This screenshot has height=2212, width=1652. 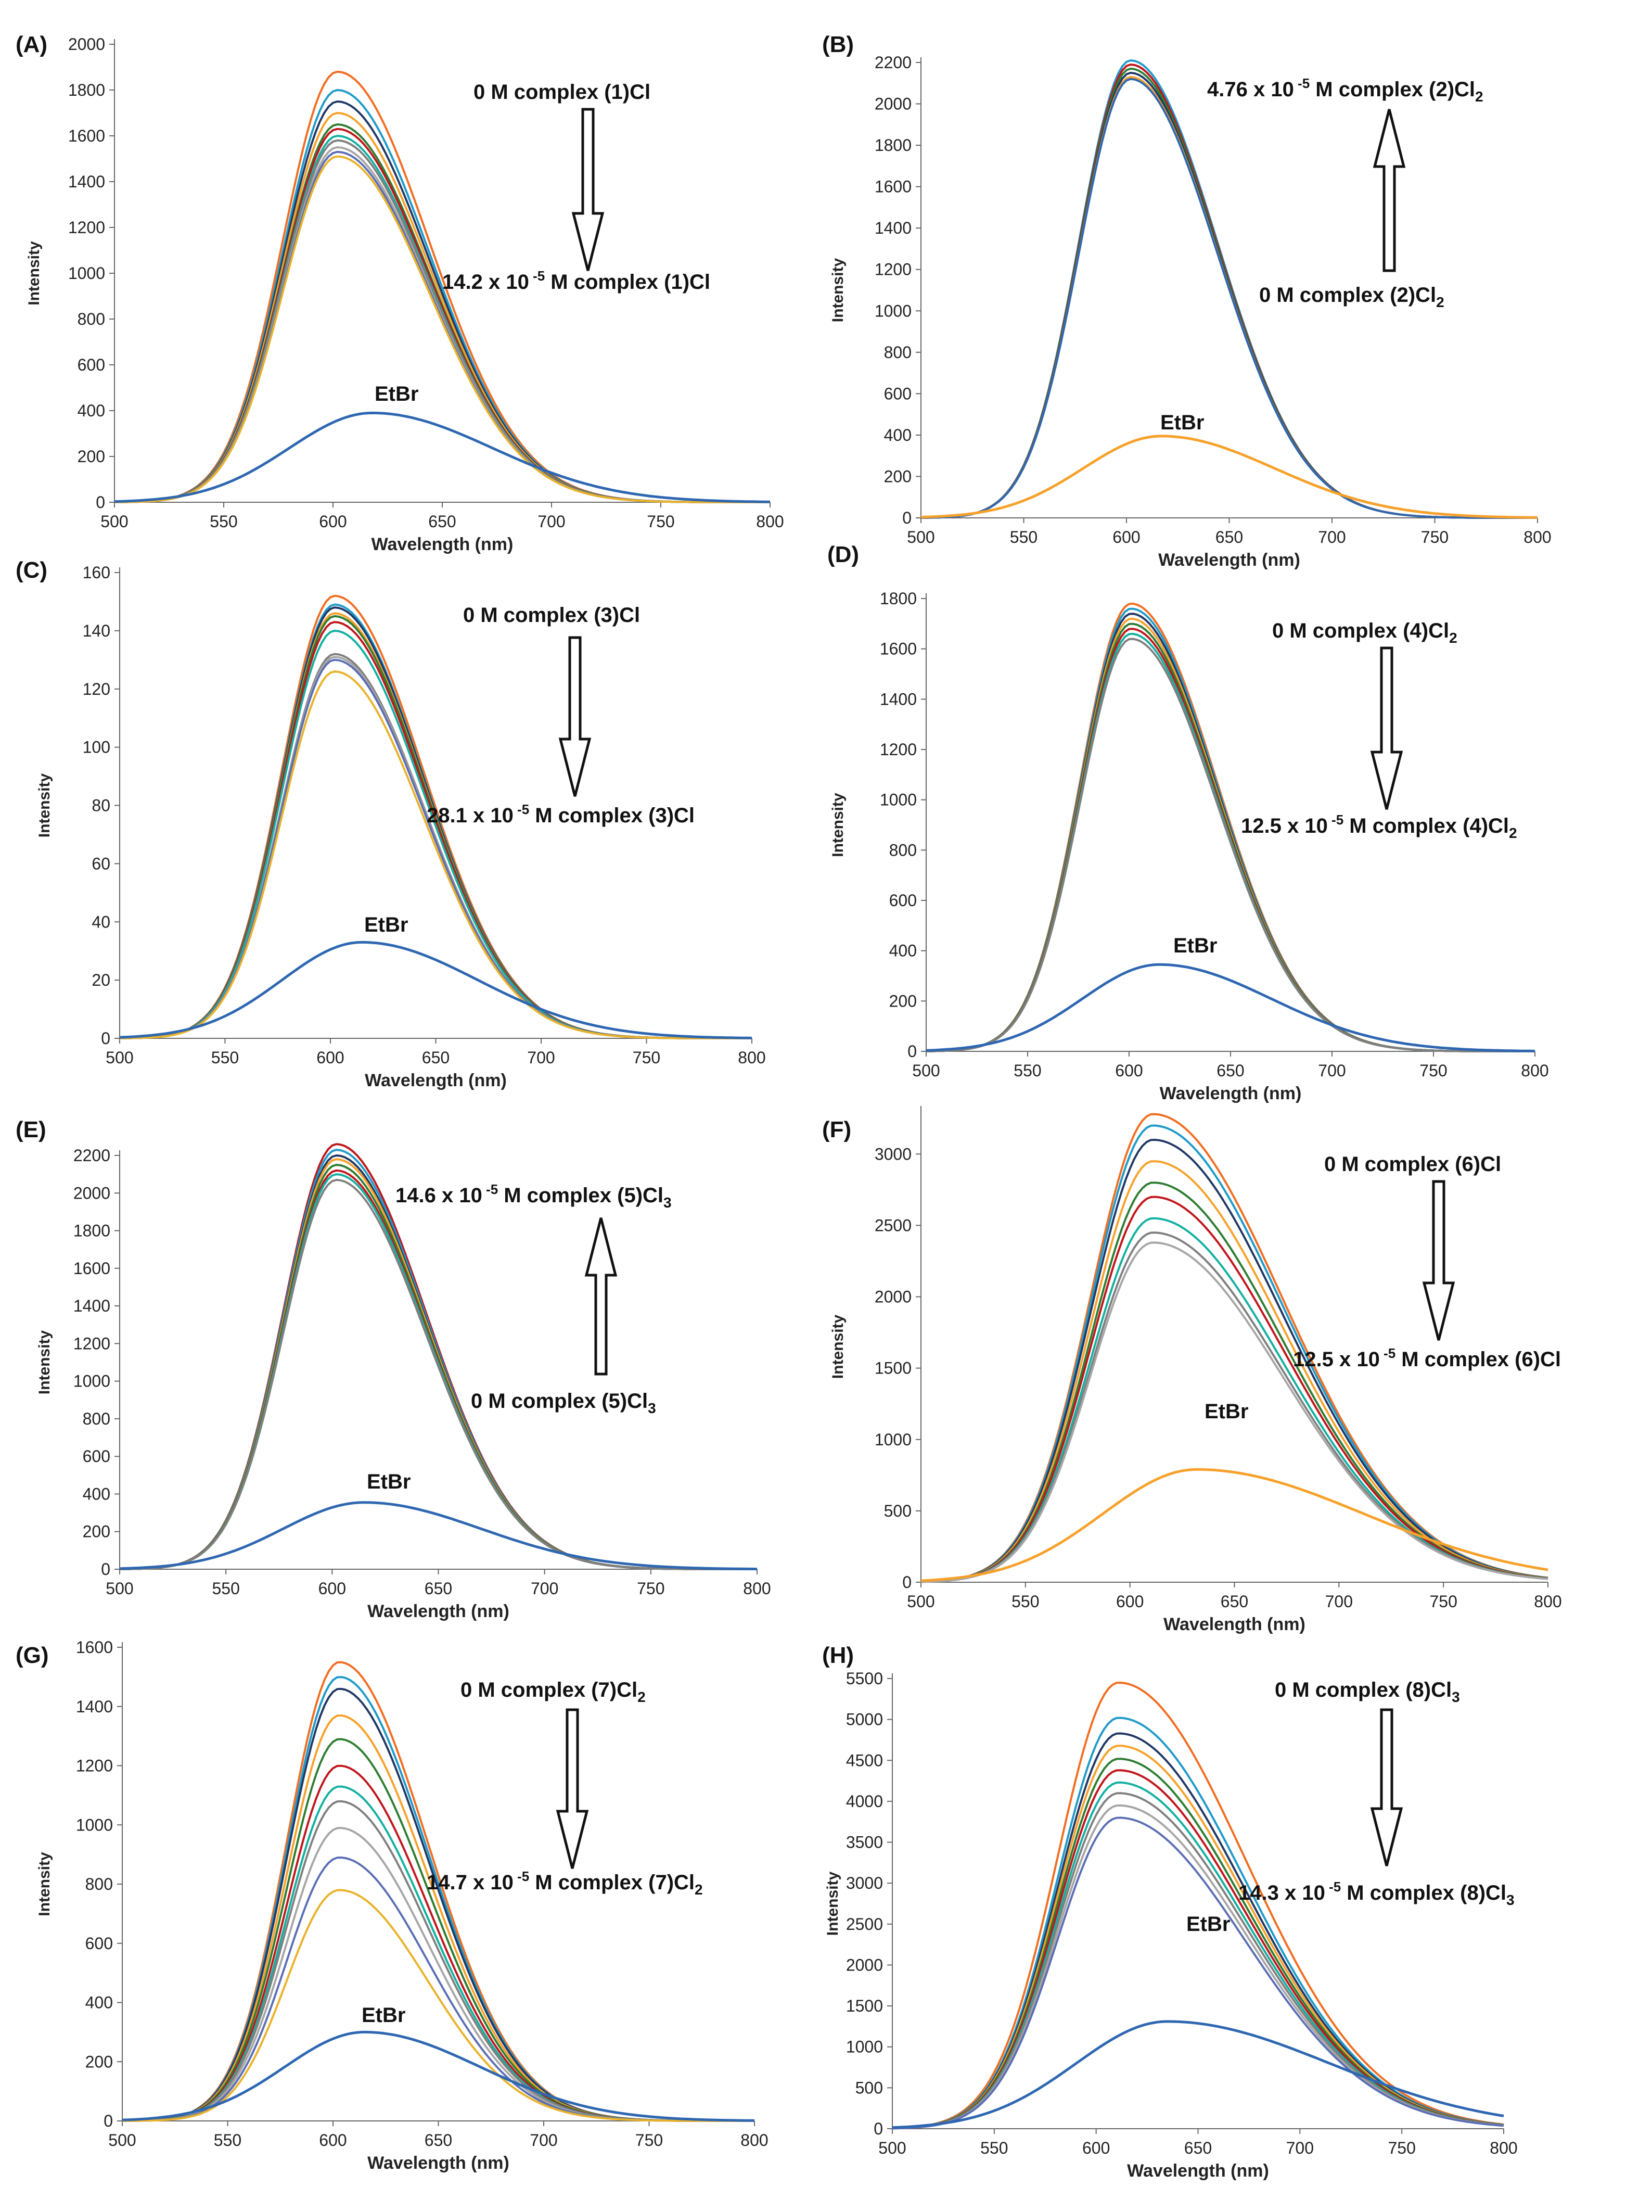 What do you see at coordinates (1412, 1165) in the screenshot?
I see `concentration-label: 0 M complex (6)Cl` at bounding box center [1412, 1165].